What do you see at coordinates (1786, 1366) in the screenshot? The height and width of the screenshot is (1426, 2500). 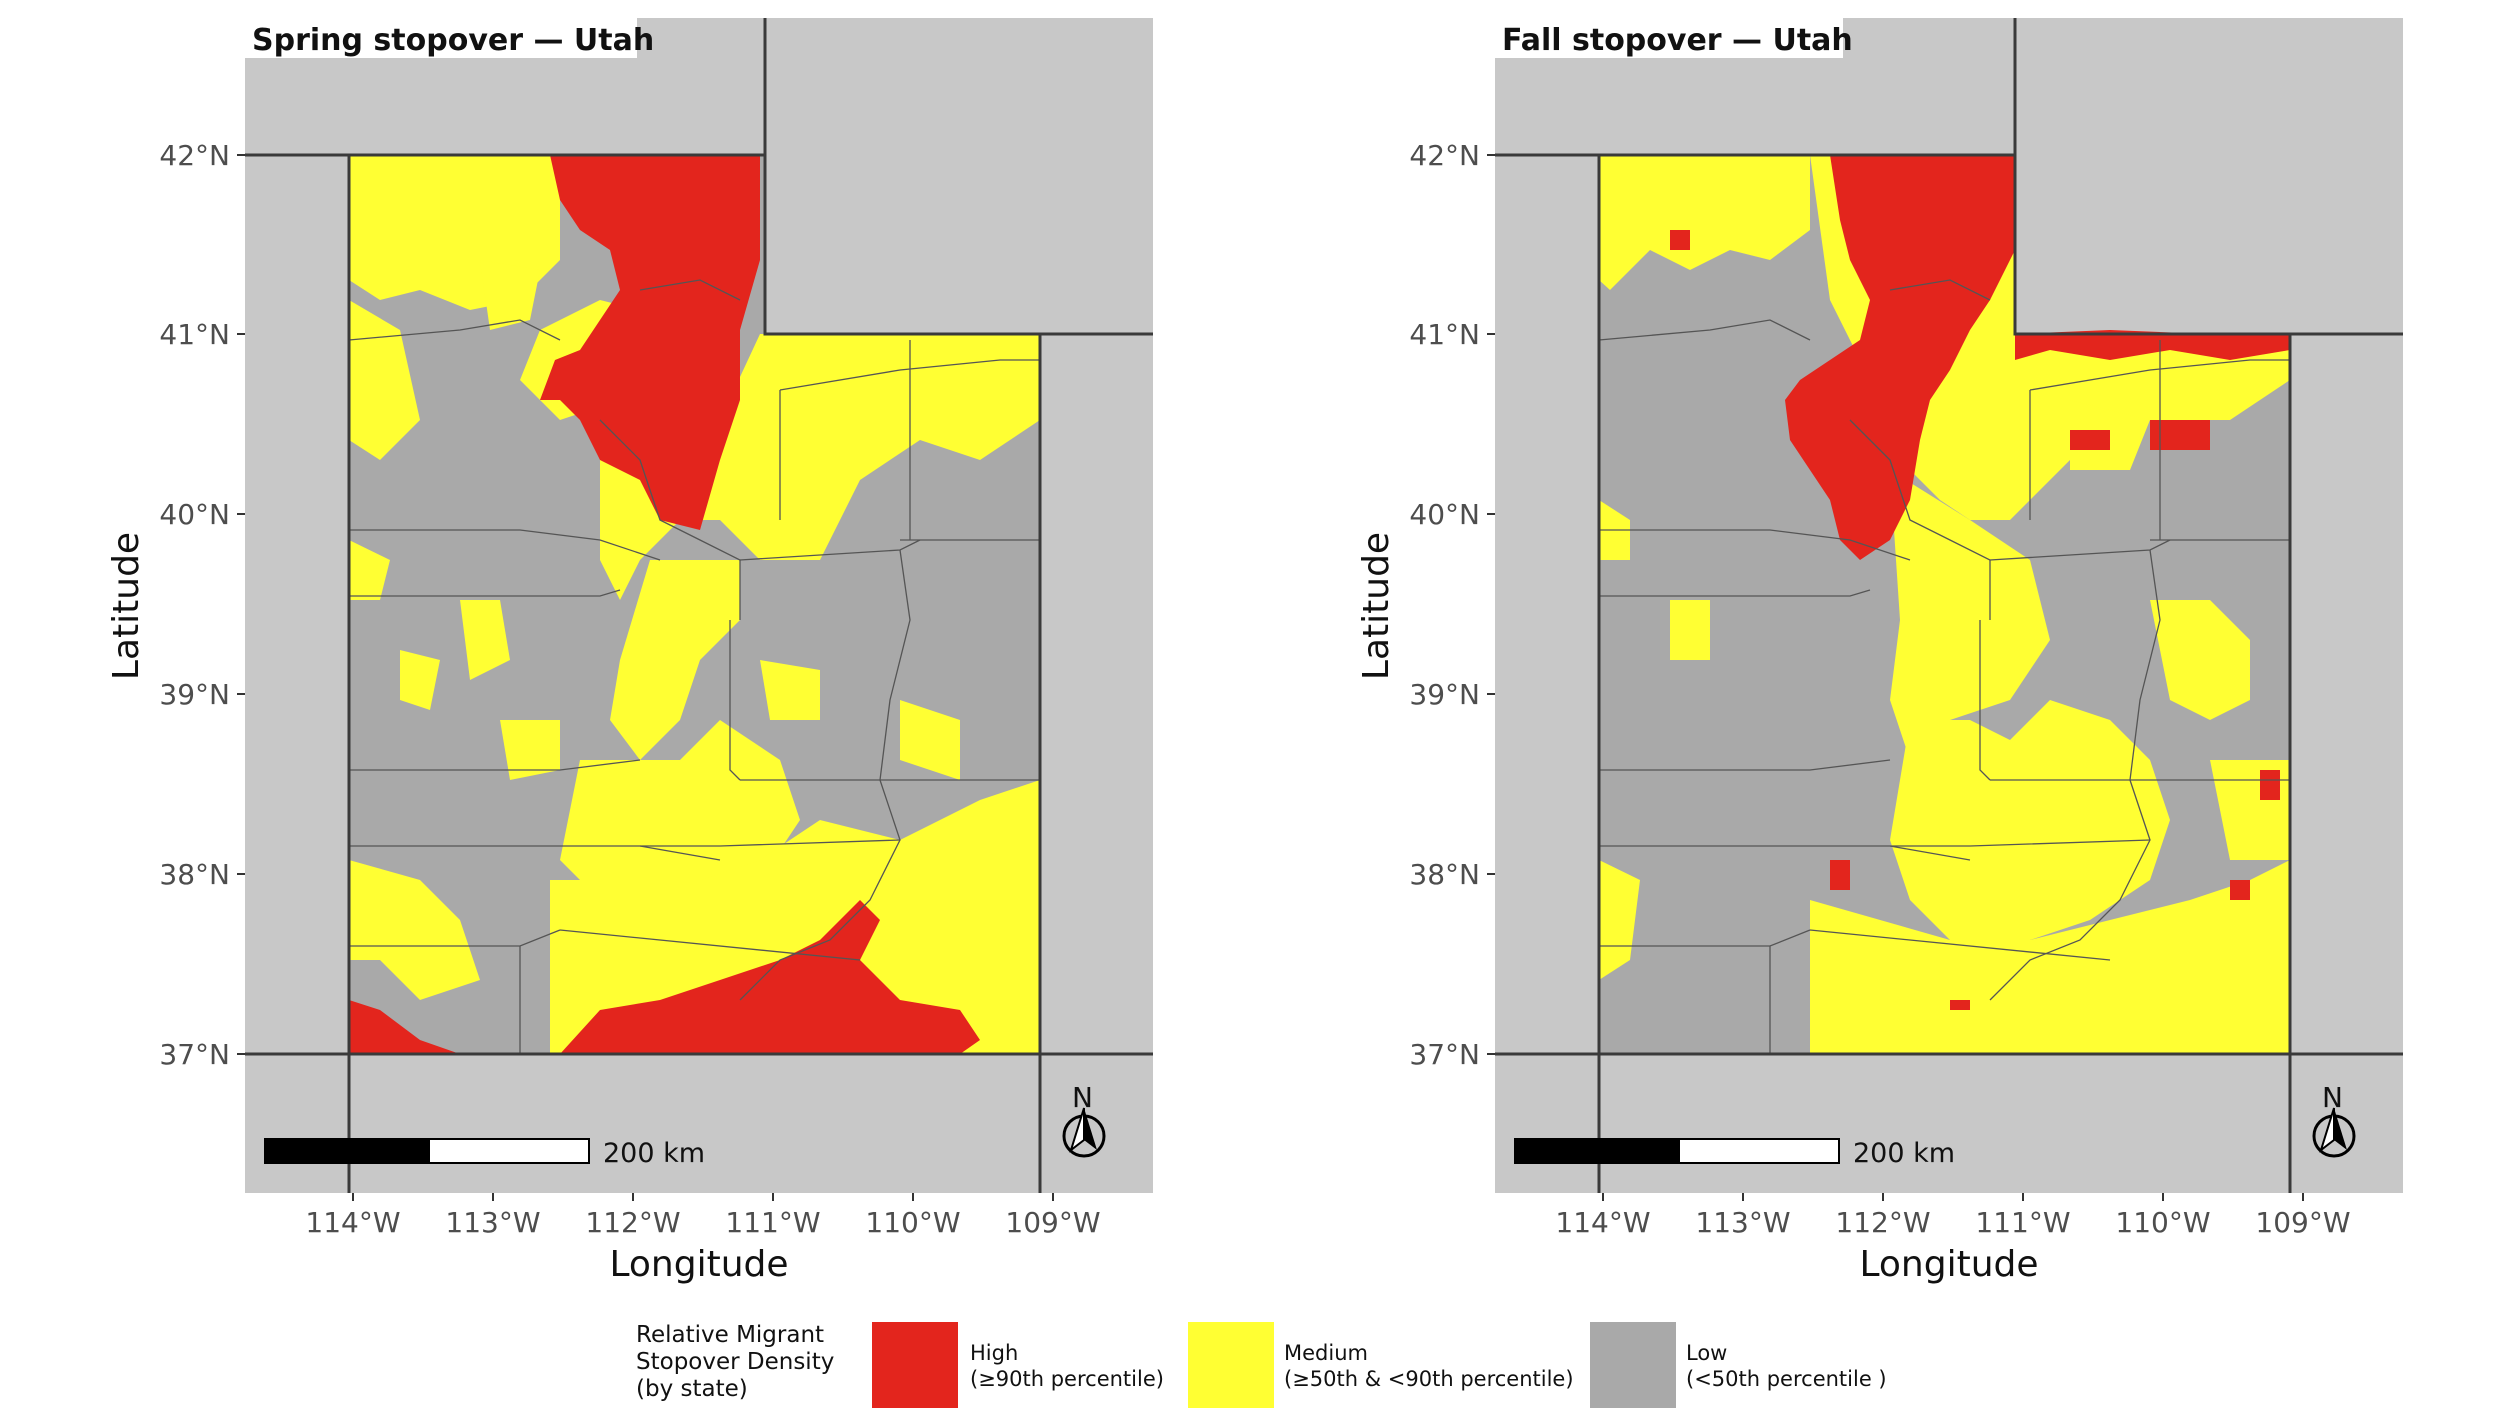 I see `legend-label-low: Low (<50th percentile )` at bounding box center [1786, 1366].